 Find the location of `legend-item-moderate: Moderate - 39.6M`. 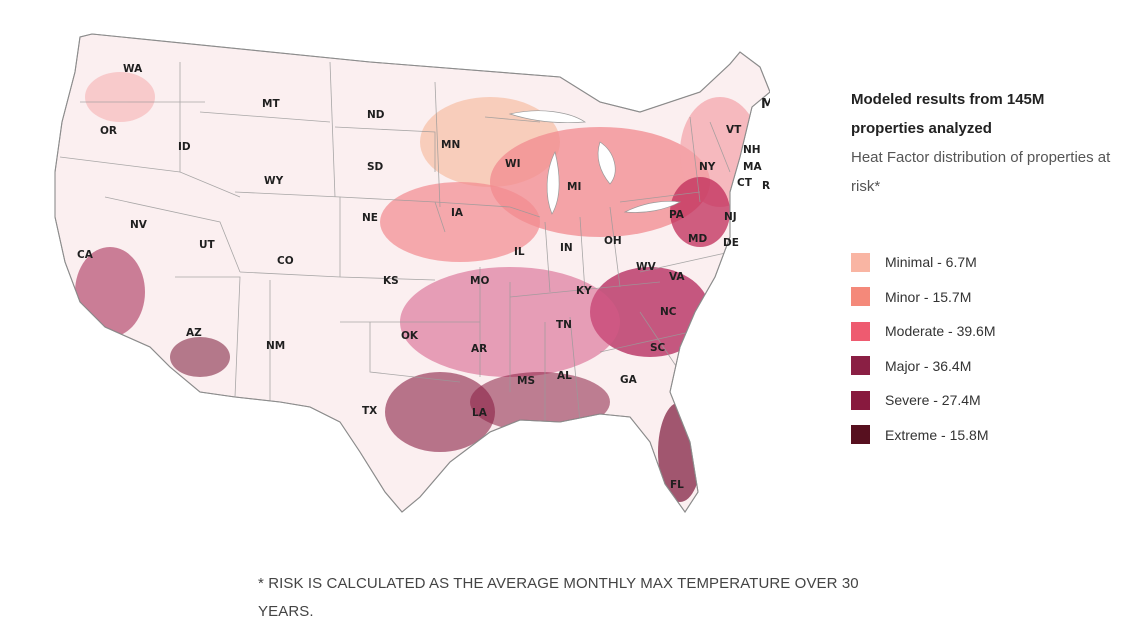

legend-item-moderate: Moderate - 39.6M is located at coordinates (981, 331).